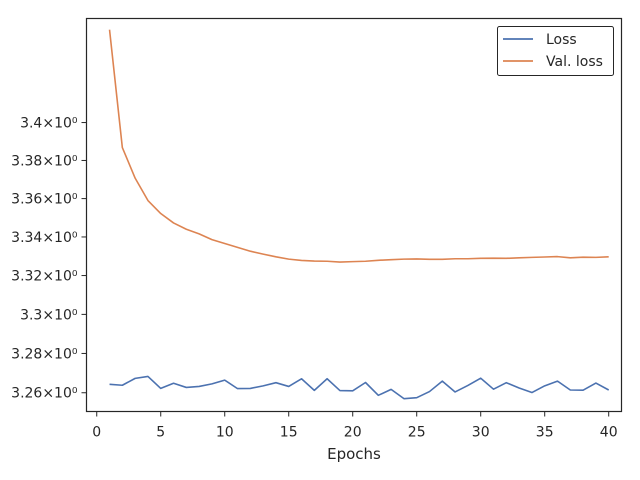  Describe the element at coordinates (354, 454) in the screenshot. I see `x-axis-label: Epochs` at that location.